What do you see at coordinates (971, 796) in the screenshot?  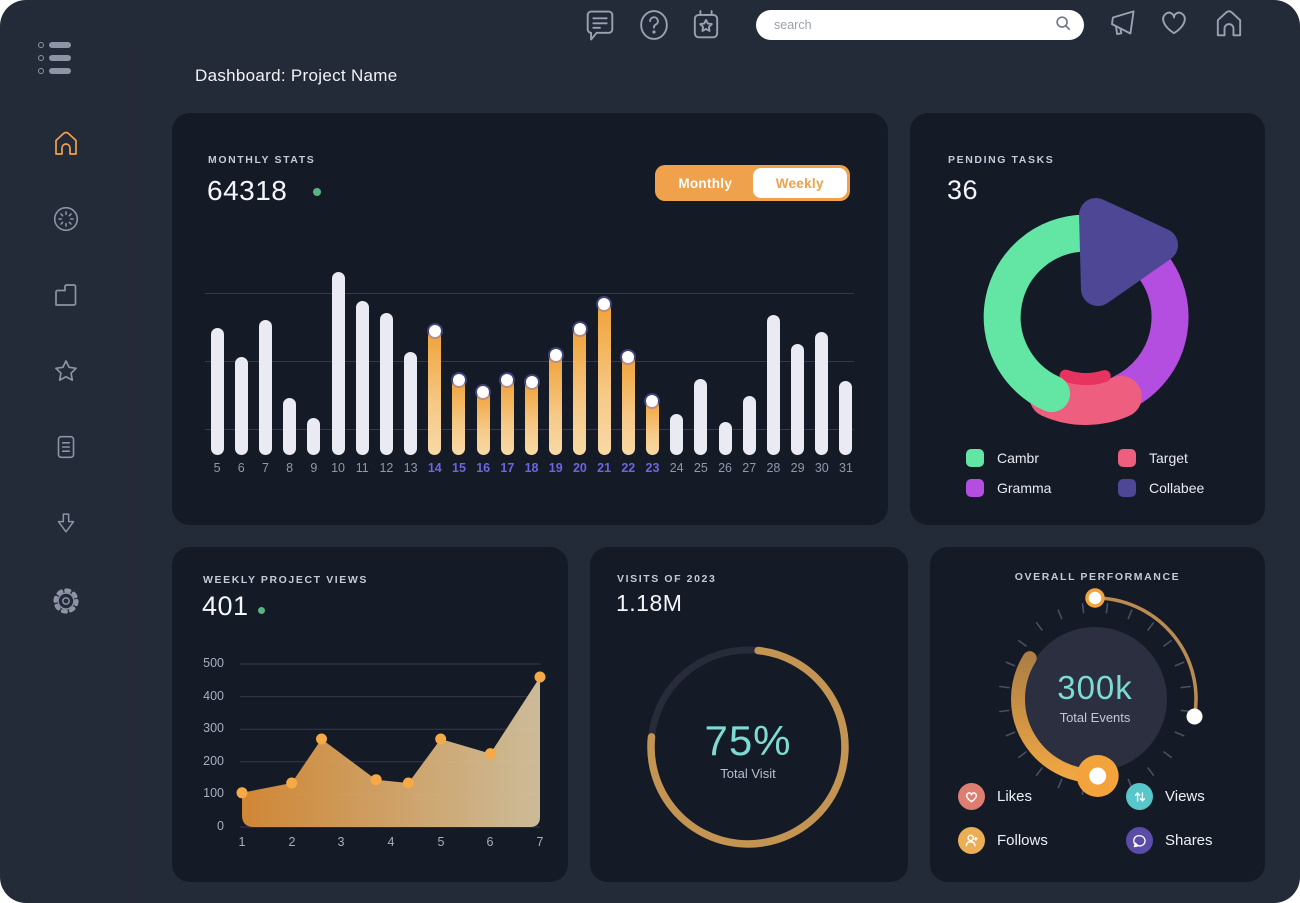 I see `heart-icon` at bounding box center [971, 796].